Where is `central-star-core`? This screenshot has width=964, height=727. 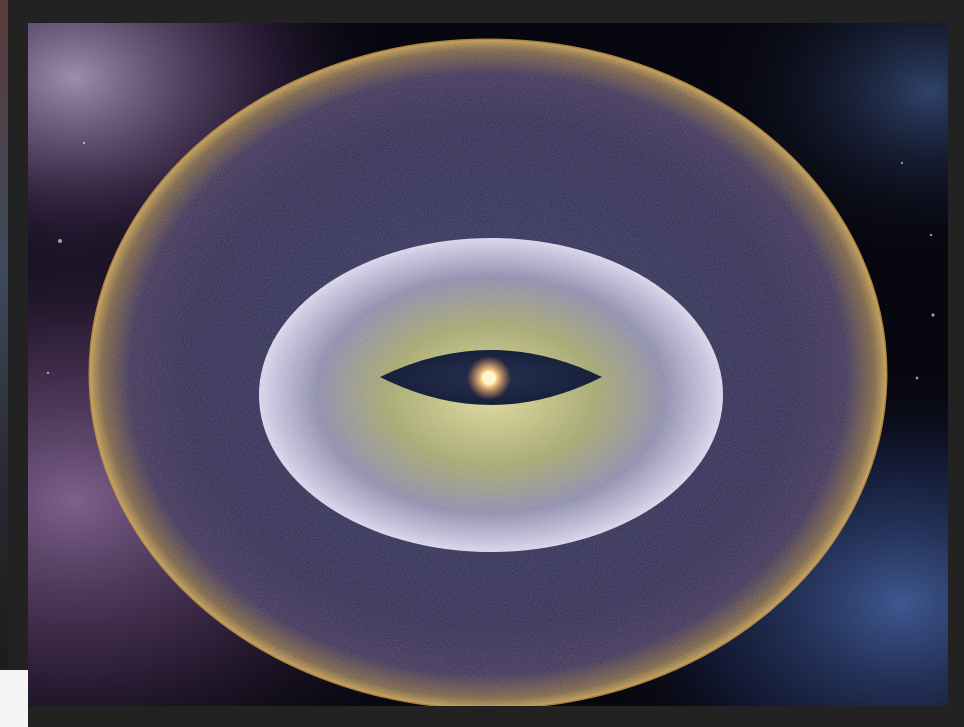 central-star-core is located at coordinates (489, 378).